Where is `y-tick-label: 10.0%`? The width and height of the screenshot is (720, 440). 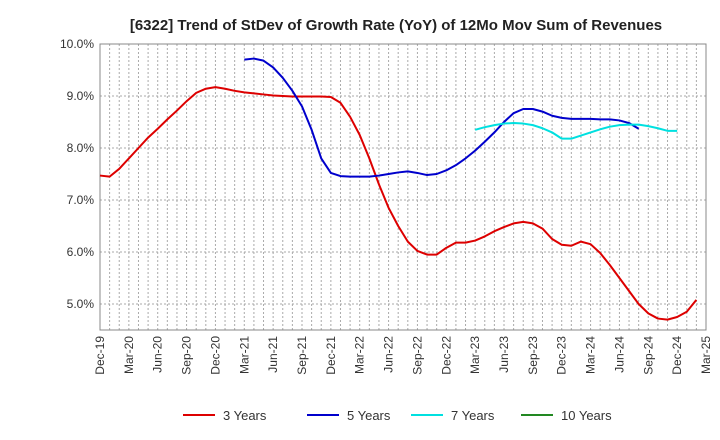
y-tick-label: 10.0% is located at coordinates (77, 44).